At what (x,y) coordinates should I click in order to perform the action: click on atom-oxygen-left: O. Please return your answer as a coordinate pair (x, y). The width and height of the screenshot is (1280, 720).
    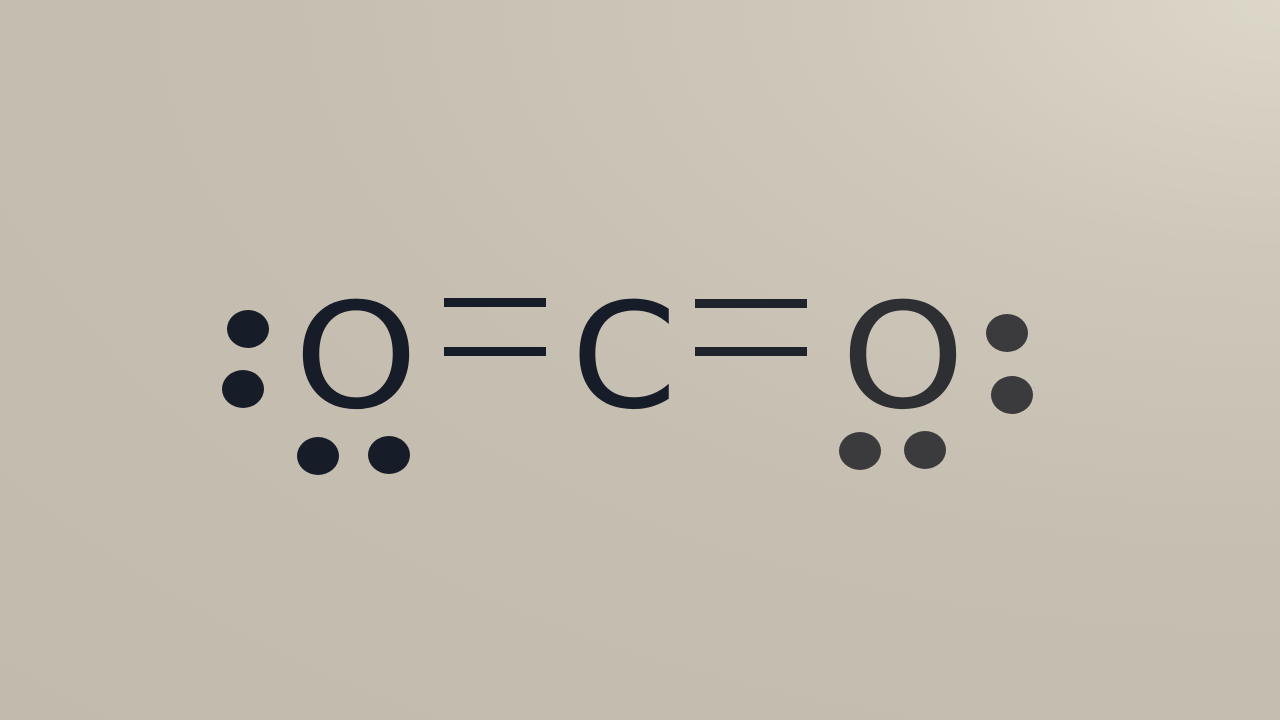
    Looking at the image, I should click on (356, 357).